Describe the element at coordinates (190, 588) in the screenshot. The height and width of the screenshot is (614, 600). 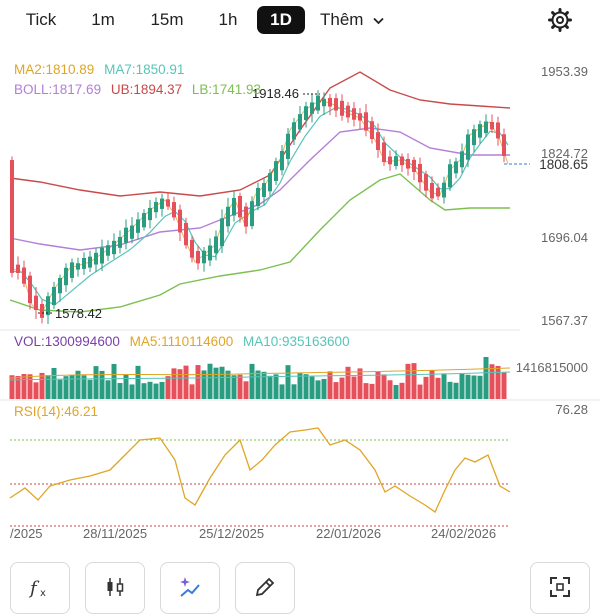
I see `ai-analysis-button` at that location.